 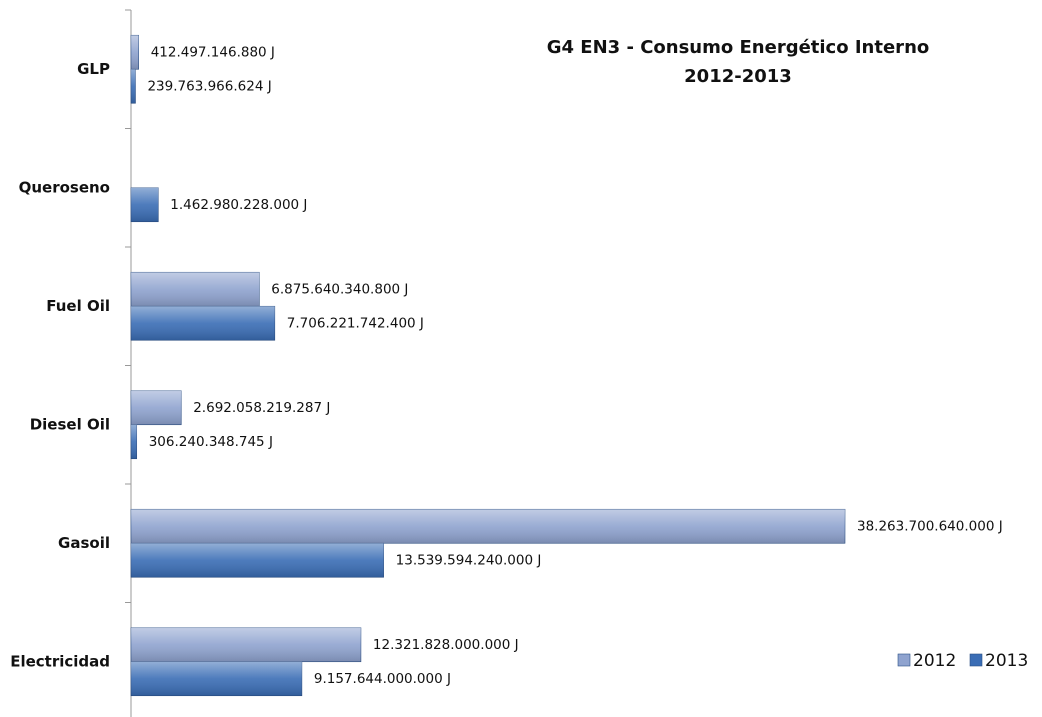 What do you see at coordinates (469, 560) in the screenshot?
I see `value-label: 13.539.594.240.000 J` at bounding box center [469, 560].